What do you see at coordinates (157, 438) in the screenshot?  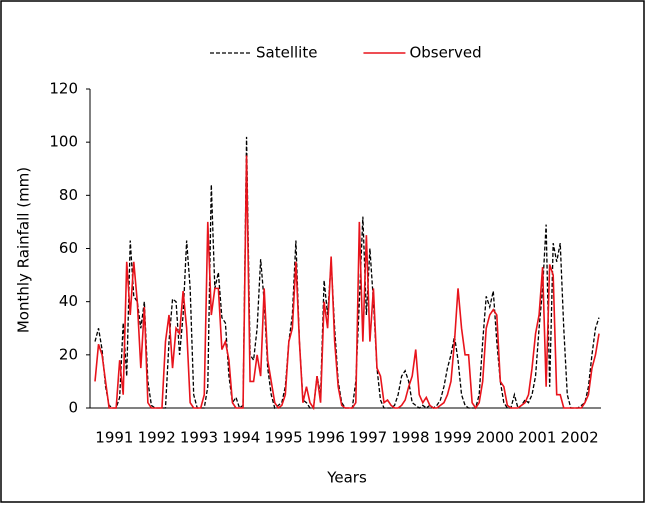 I see `x-tick-label: 1992` at bounding box center [157, 438].